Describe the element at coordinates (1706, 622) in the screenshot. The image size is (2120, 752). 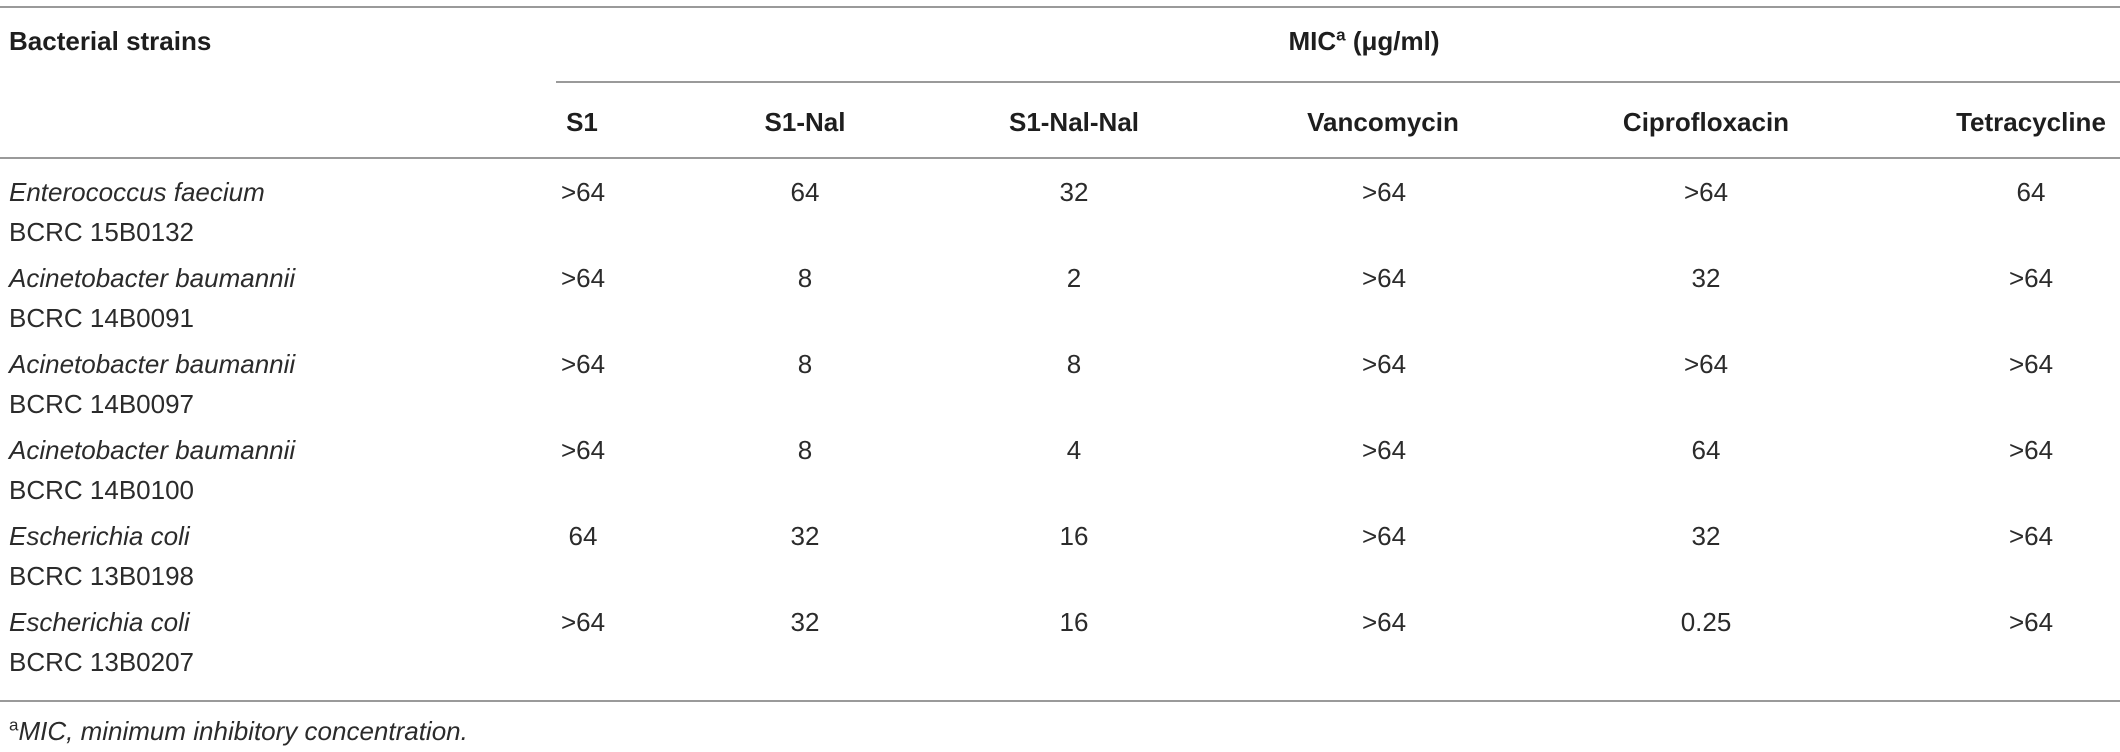
I see `table-cell: 0.25` at that location.